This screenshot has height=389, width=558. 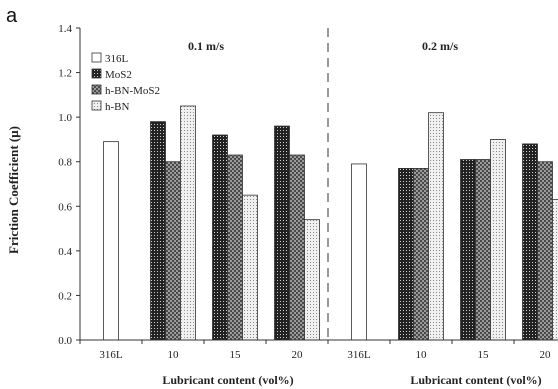 What do you see at coordinates (65, 341) in the screenshot?
I see `y-tick-label: 0.0` at bounding box center [65, 341].